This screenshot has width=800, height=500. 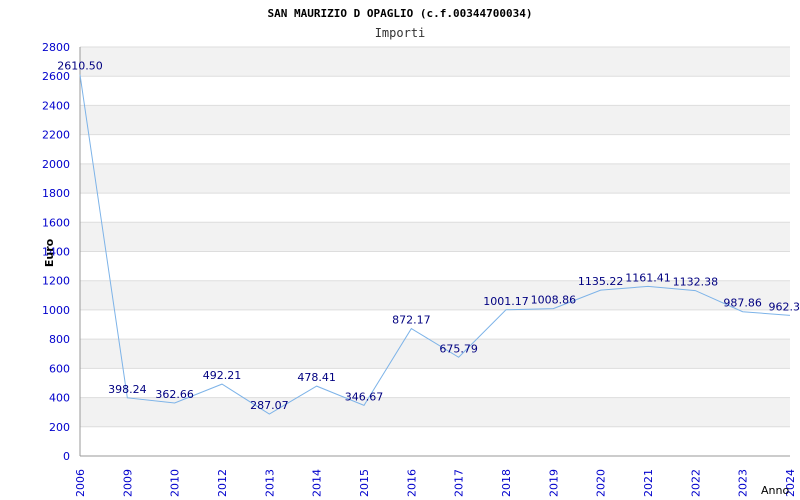 What do you see at coordinates (56, 105) in the screenshot?
I see `y-tick-label: 2400` at bounding box center [56, 105].